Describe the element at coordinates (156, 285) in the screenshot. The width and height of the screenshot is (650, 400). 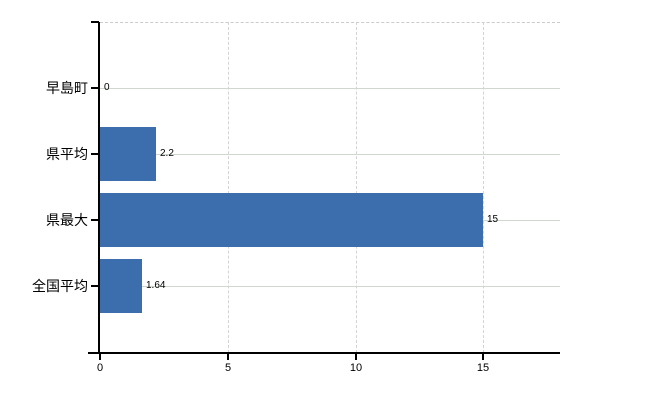
I see `bar-value-label: 1.64` at that location.